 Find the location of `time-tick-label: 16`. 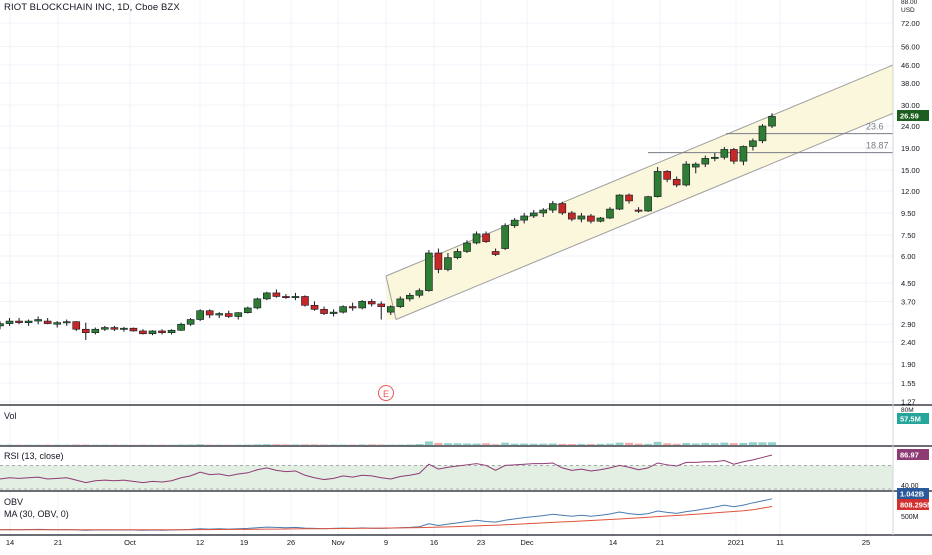

time-tick-label: 16 is located at coordinates (434, 542).